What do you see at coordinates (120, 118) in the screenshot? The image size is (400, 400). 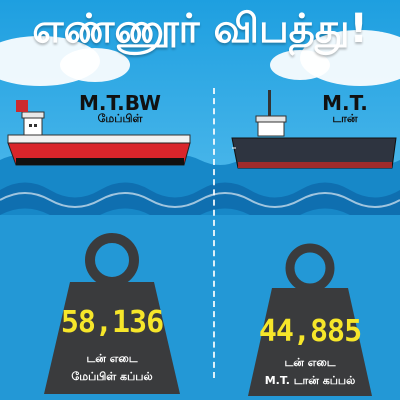 I see `ship-left-subname: மேப்பிள்` at bounding box center [120, 118].